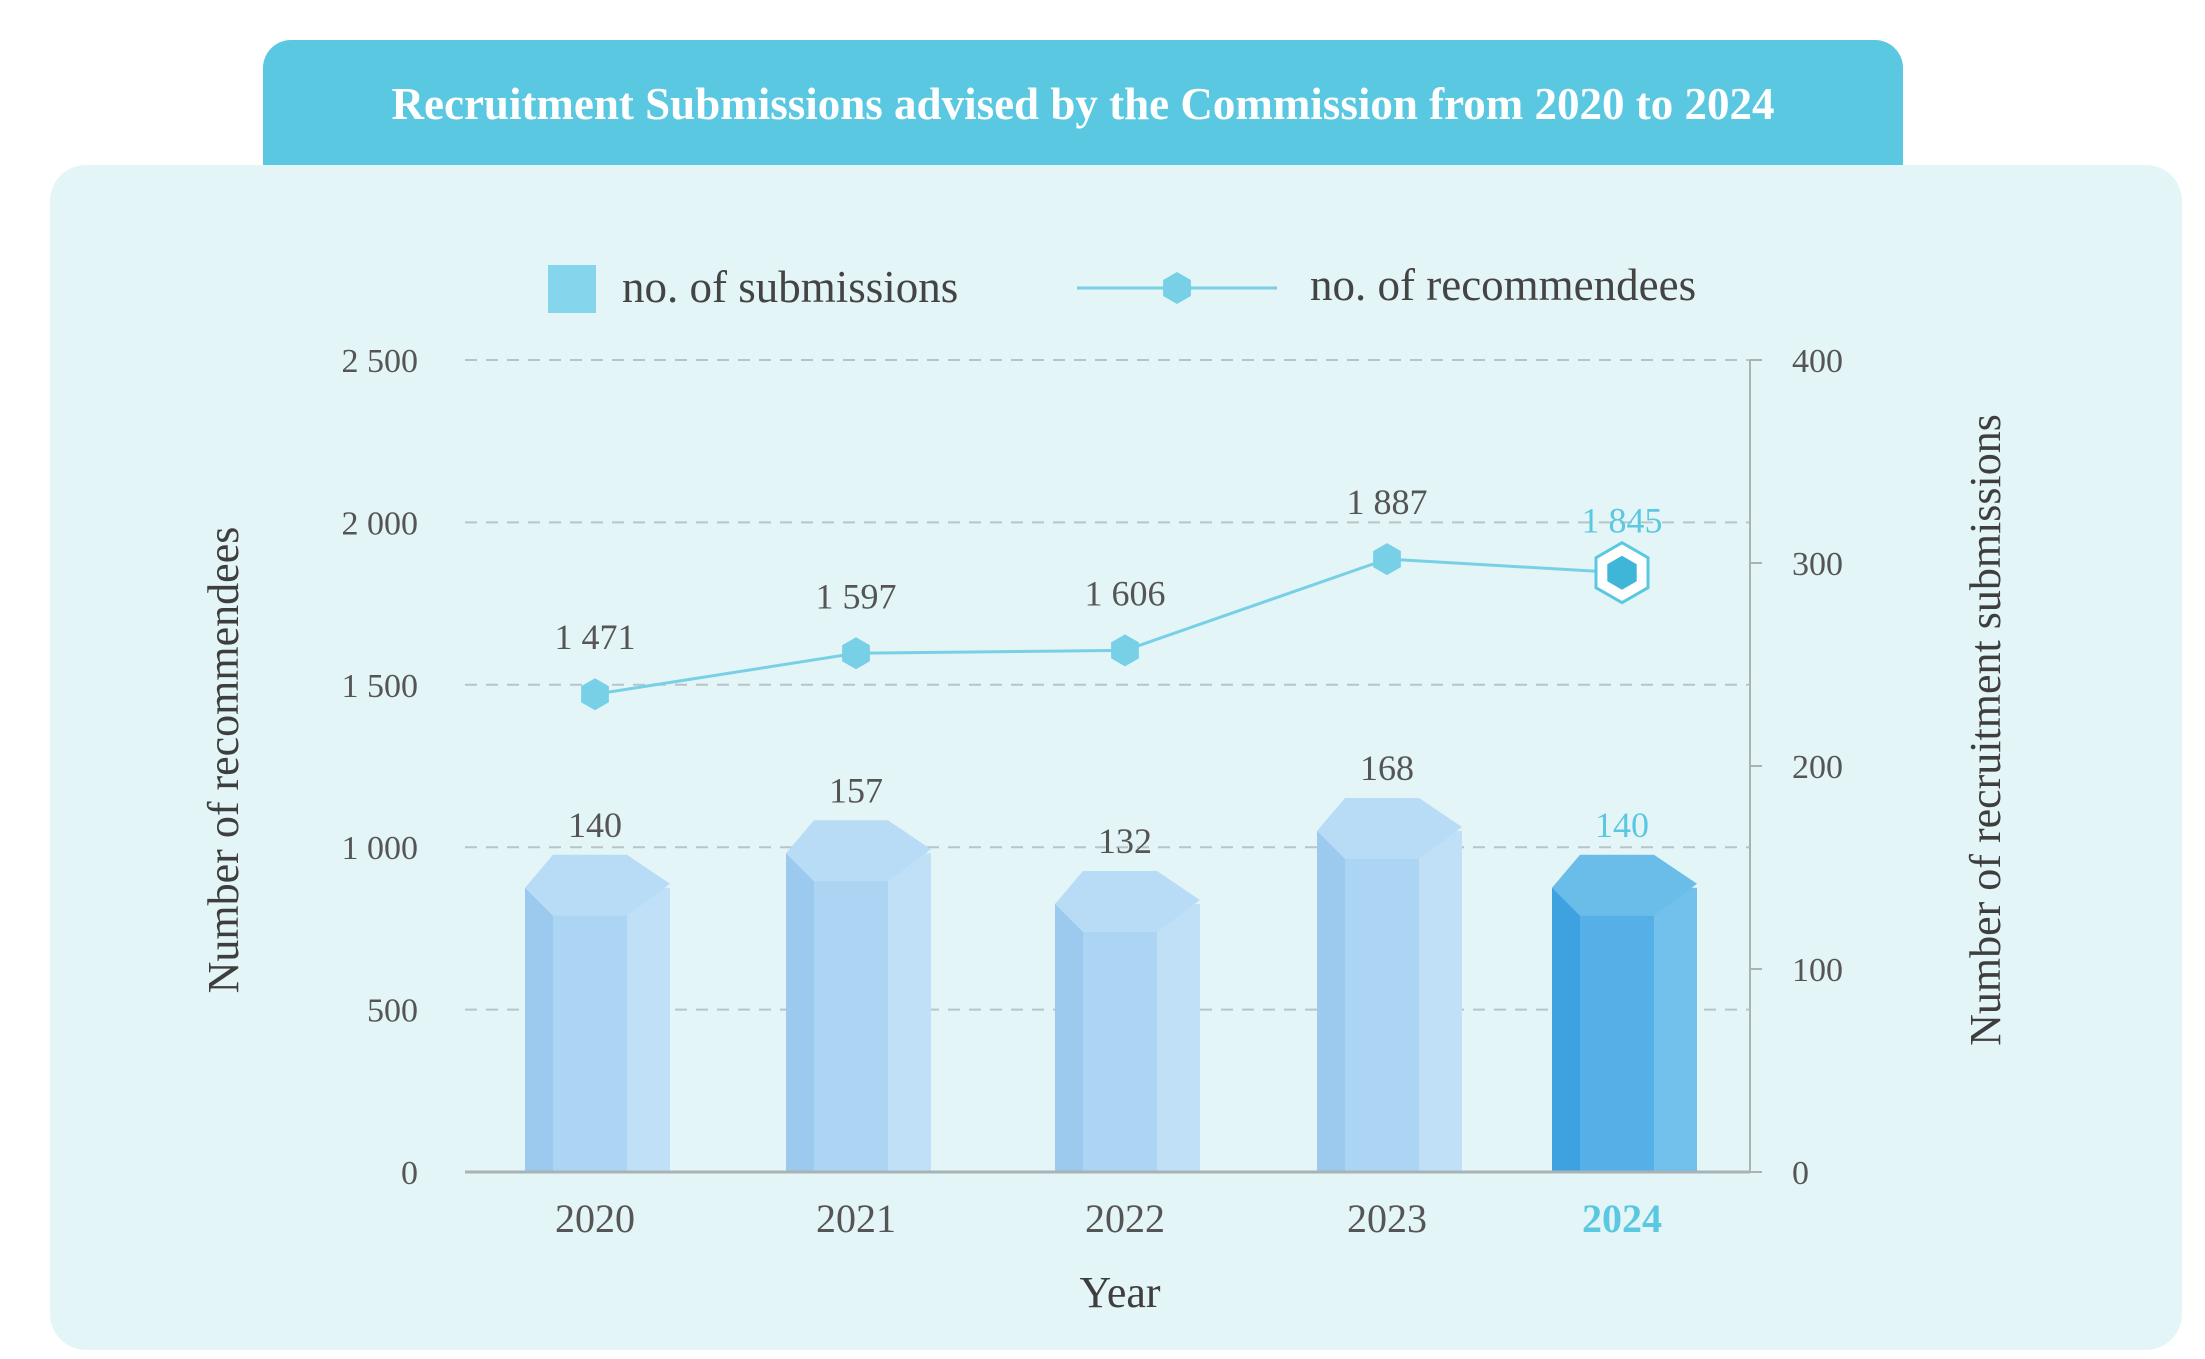  Describe the element at coordinates (1622, 521) in the screenshot. I see `line-value-label: 1 845` at that location.